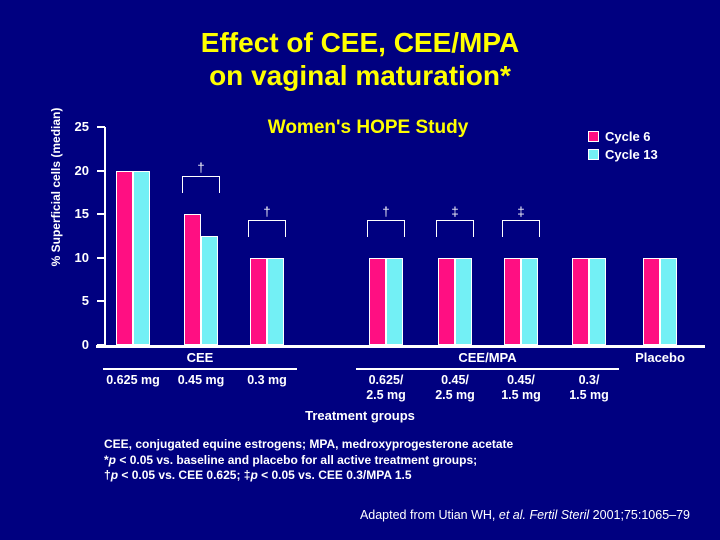  I want to click on dose-label: 0.45/2.5 mg, so click(455, 388).